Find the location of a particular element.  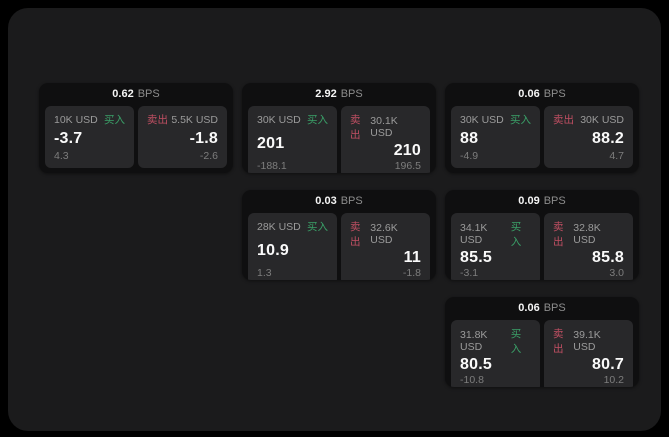

buy-secondary-value: -4.9 is located at coordinates (469, 156).